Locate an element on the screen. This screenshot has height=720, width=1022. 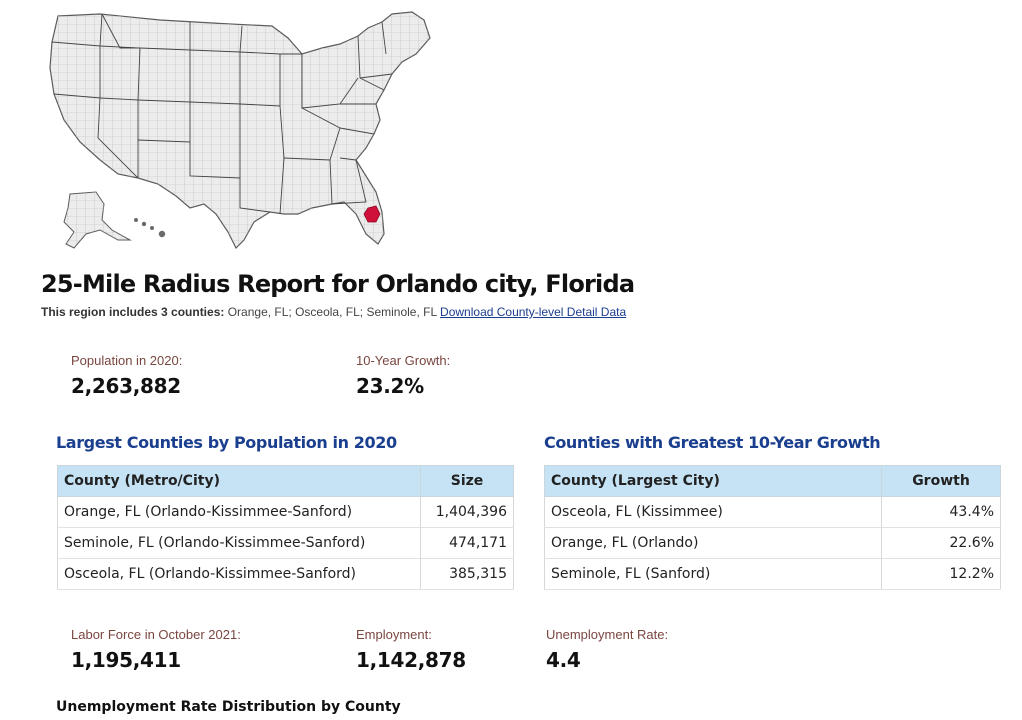
hawaii-shape is located at coordinates (150, 228).